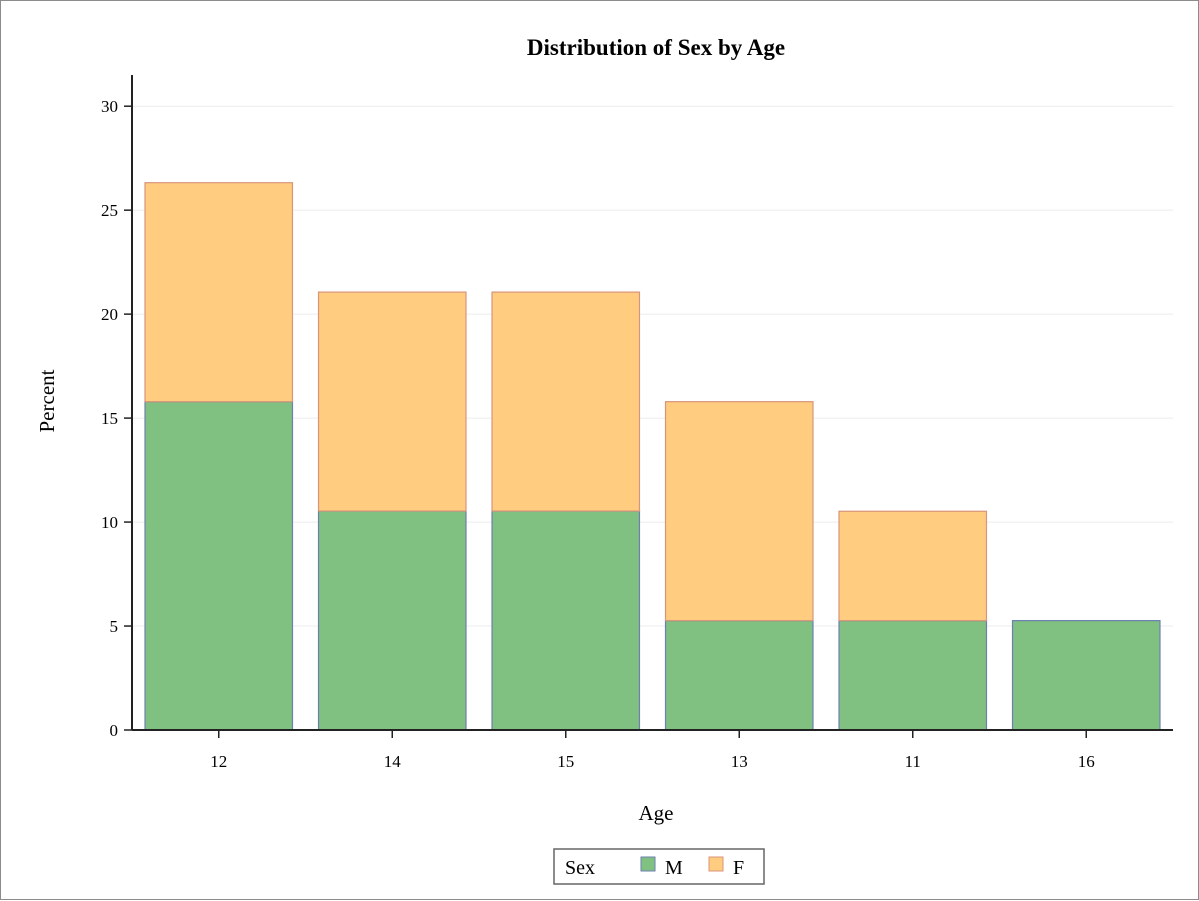 Image resolution: width=1199 pixels, height=901 pixels. Describe the element at coordinates (656, 47) in the screenshot. I see `chart-title: Distribution of Sex by Age` at that location.